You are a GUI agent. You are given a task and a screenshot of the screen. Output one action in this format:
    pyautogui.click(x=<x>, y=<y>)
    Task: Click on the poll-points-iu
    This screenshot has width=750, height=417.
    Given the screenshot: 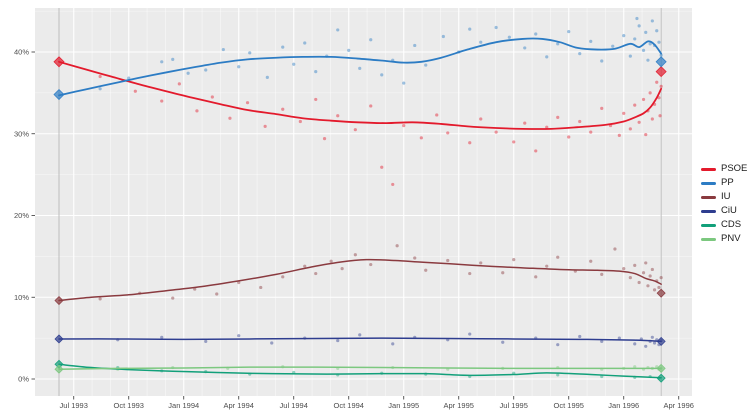 What is the action you would take?
    pyautogui.click(x=380, y=272)
    